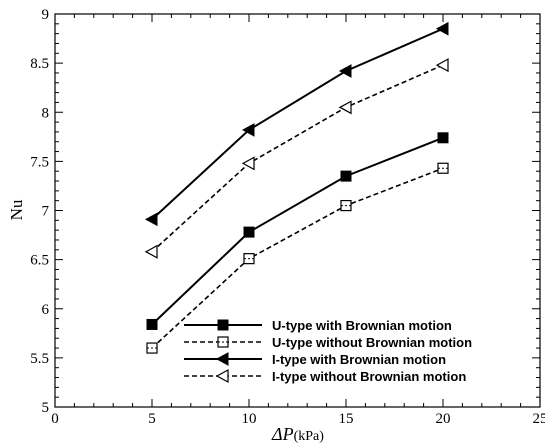 The image size is (545, 446). I want to click on y-tick-label: 5.5, so click(39, 359).